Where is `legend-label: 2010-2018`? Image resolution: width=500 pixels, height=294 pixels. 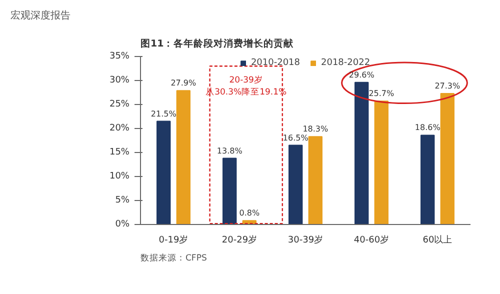 legend-label: 2010-2018 is located at coordinates (275, 63).